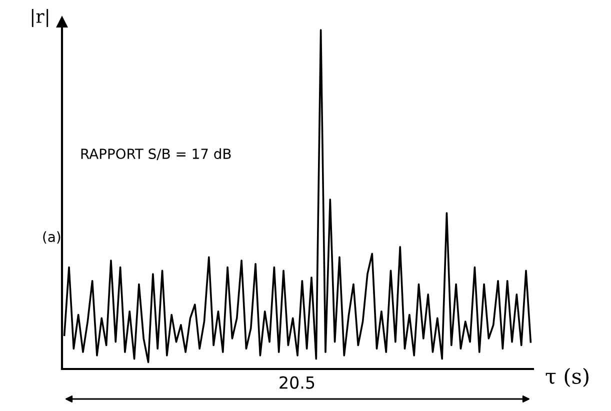 This screenshot has width=611, height=411. I want to click on text: 20.5, so click(297, 382).